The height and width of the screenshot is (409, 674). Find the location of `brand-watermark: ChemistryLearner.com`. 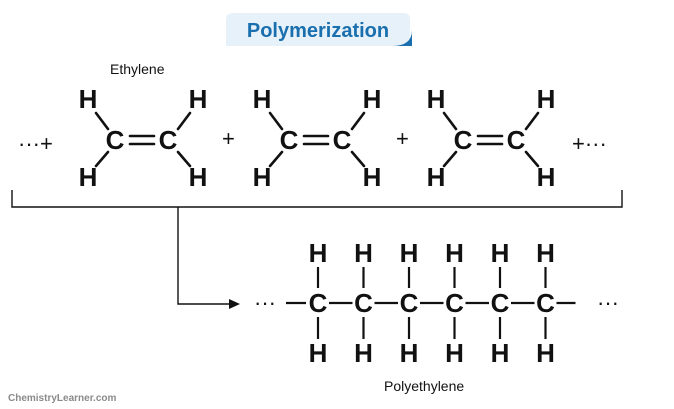

brand-watermark: ChemistryLearner.com is located at coordinates (62, 398).